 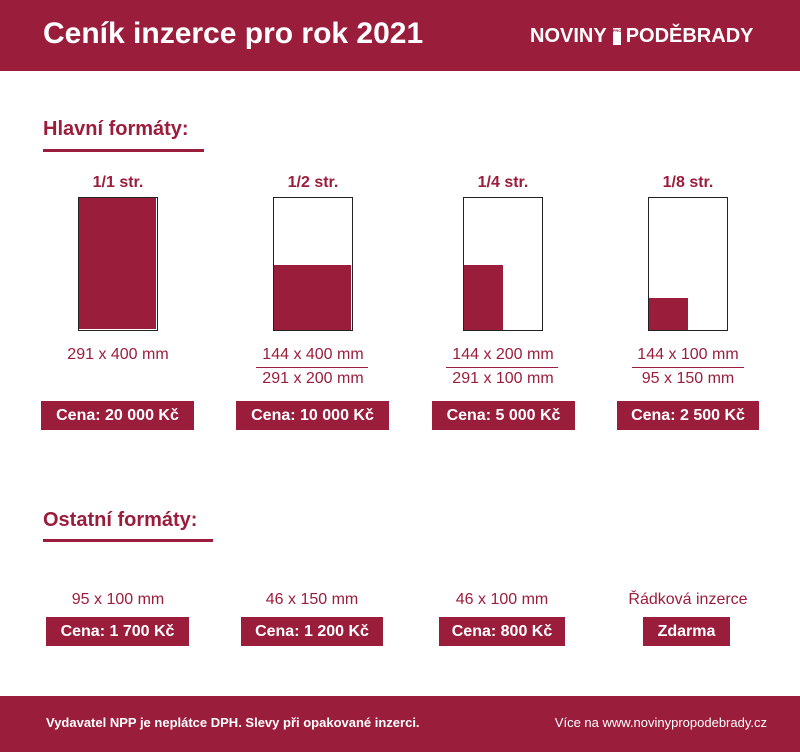 I want to click on page-preview-quarter, so click(x=503, y=264).